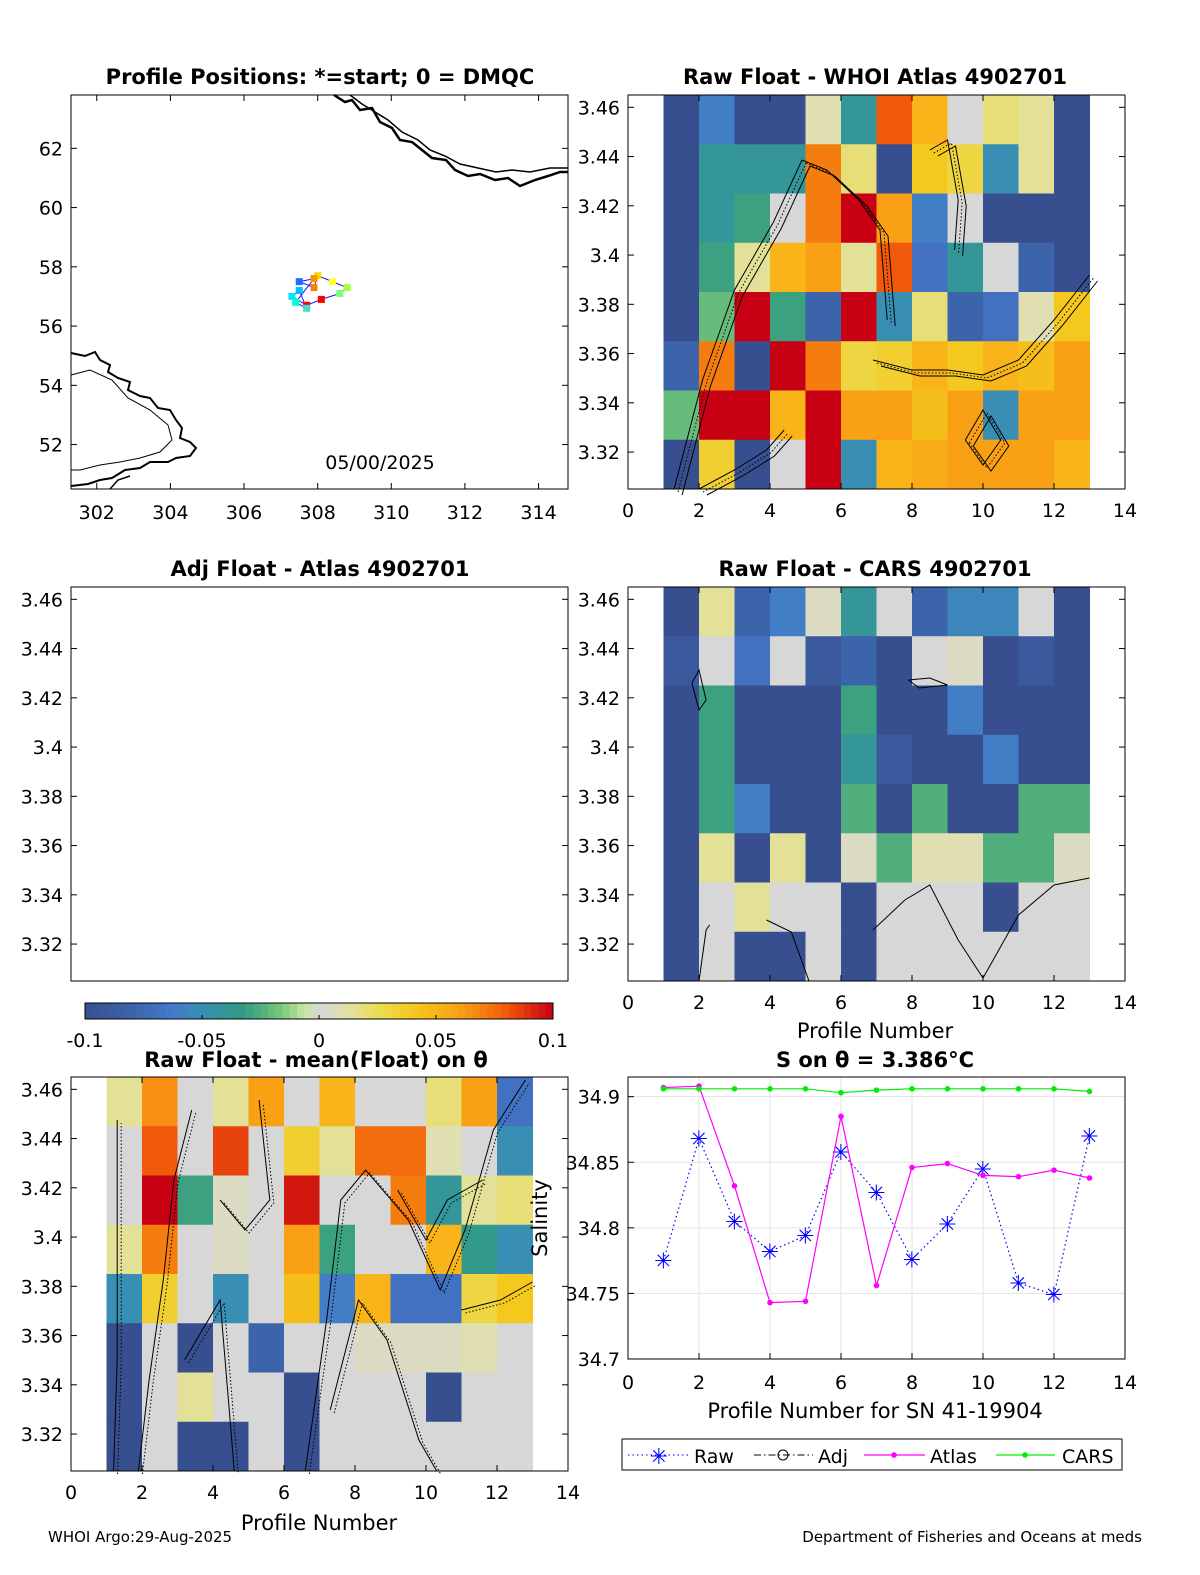 Image resolution: width=1200 pixels, height=1575 pixels. I want to click on y-tick-label: 3.38, so click(42, 797).